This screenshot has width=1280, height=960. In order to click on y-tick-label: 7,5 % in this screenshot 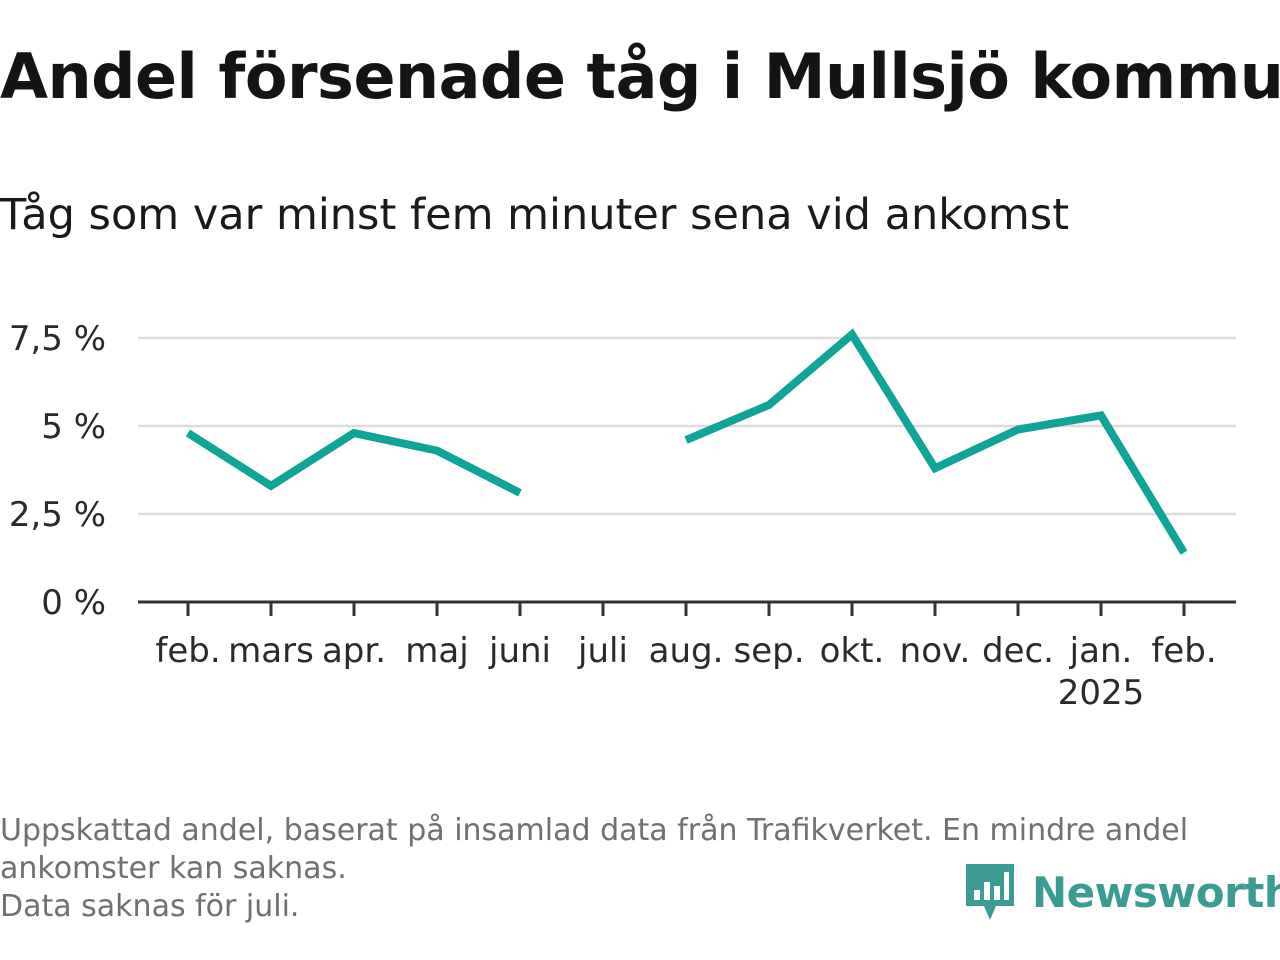, I will do `click(57, 339)`.